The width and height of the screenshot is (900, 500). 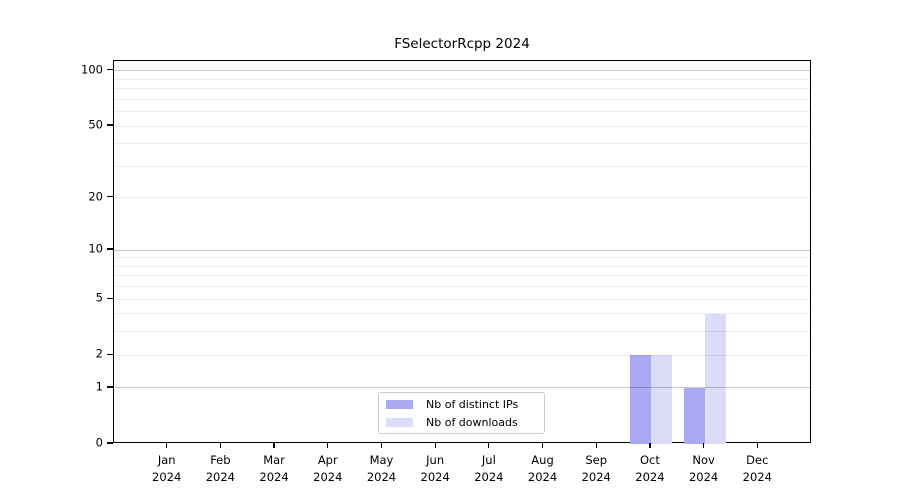 What do you see at coordinates (435, 460) in the screenshot?
I see `x-tick-month: Jun` at bounding box center [435, 460].